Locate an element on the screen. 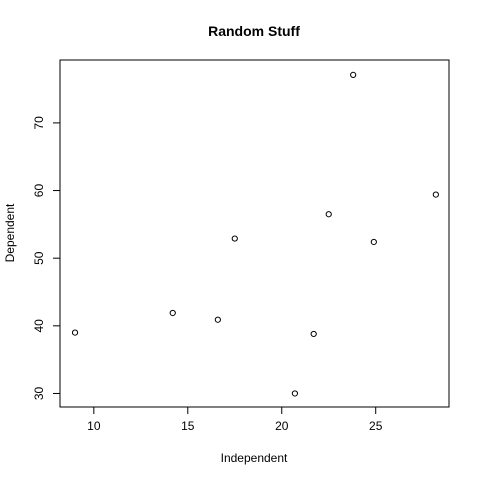  x-axis-label: Independent is located at coordinates (254, 458).